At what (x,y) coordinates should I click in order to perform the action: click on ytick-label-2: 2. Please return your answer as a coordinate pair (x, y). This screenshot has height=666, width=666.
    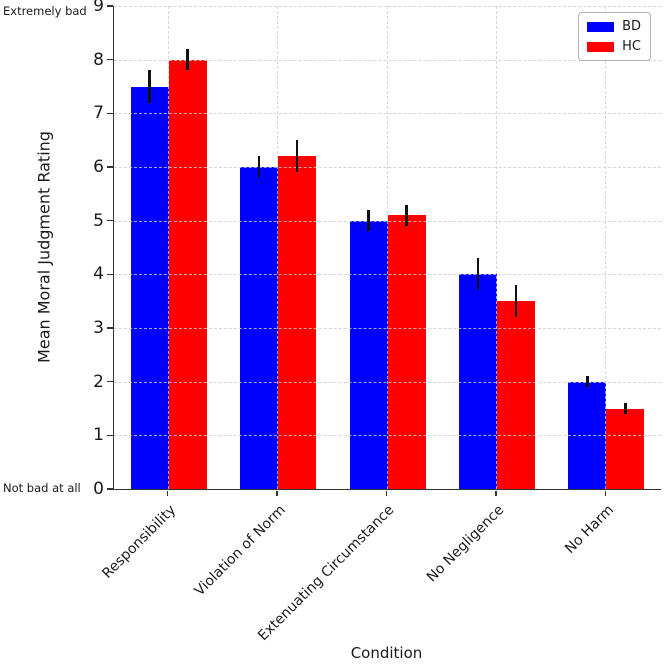
    Looking at the image, I should click on (98, 381).